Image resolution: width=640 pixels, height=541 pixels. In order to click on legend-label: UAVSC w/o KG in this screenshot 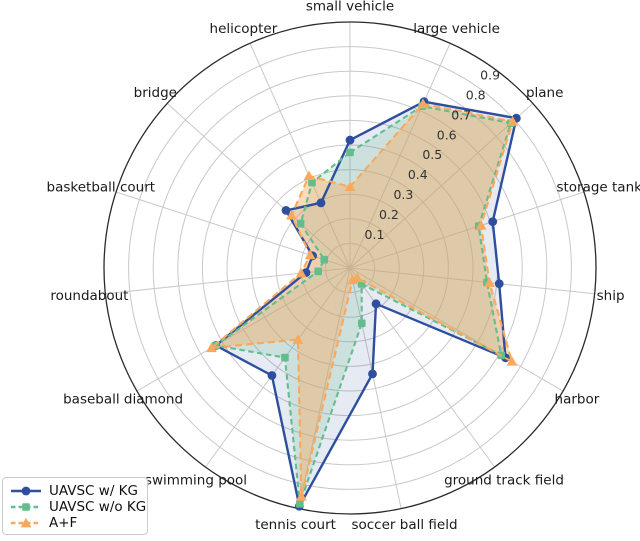, I will do `click(98, 507)`.